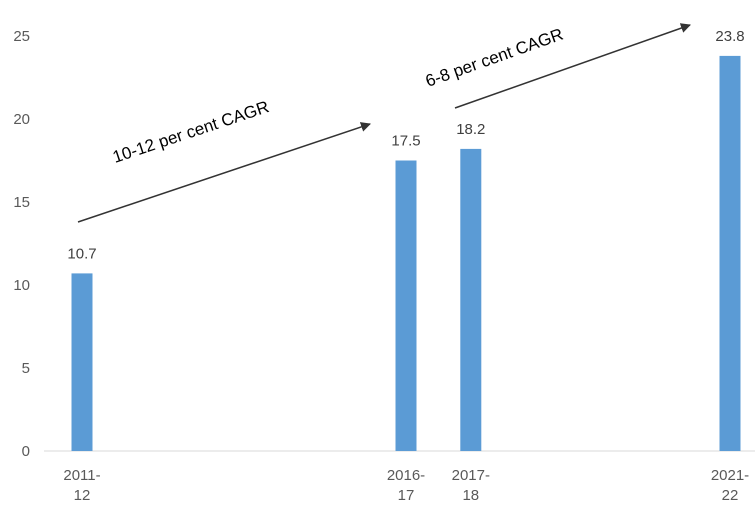 The image size is (755, 506). What do you see at coordinates (21, 36) in the screenshot?
I see `y-tick-label: 25` at bounding box center [21, 36].